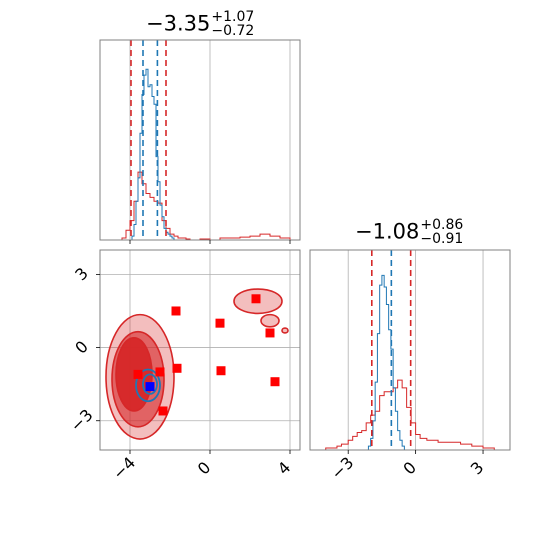  Describe the element at coordinates (415, 350) in the screenshot. I see `grid-marginal-param2` at that location.